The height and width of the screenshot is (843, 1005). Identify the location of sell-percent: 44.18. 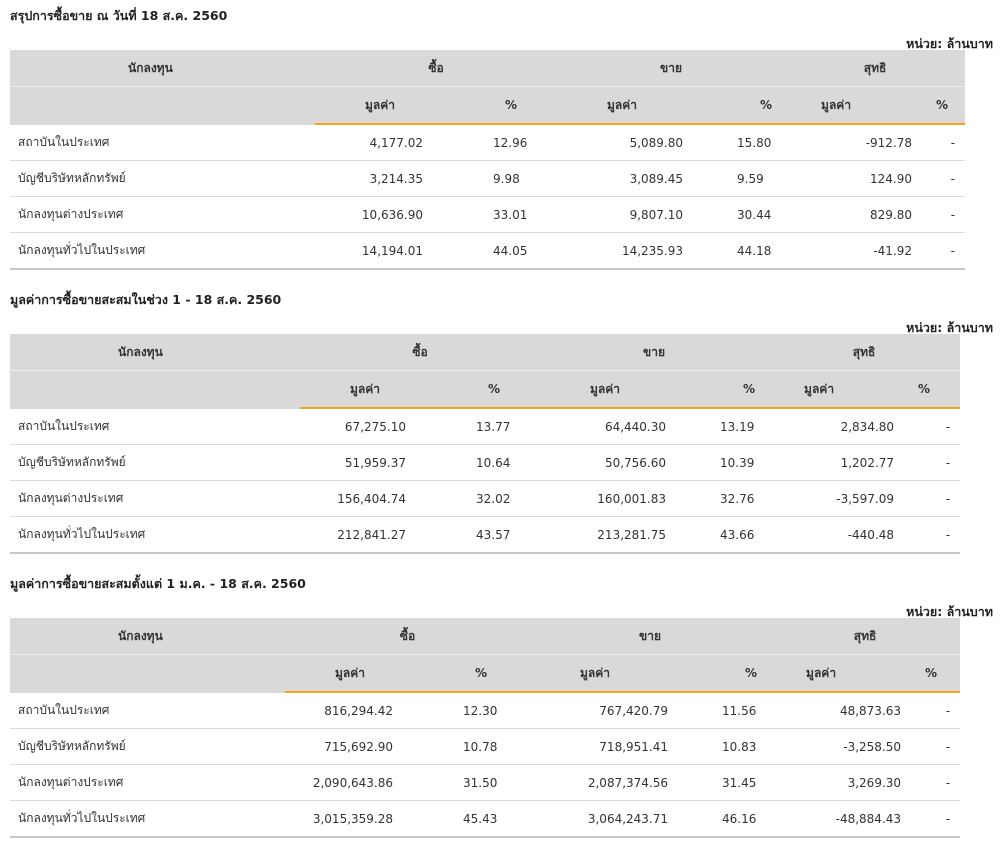
(735, 251).